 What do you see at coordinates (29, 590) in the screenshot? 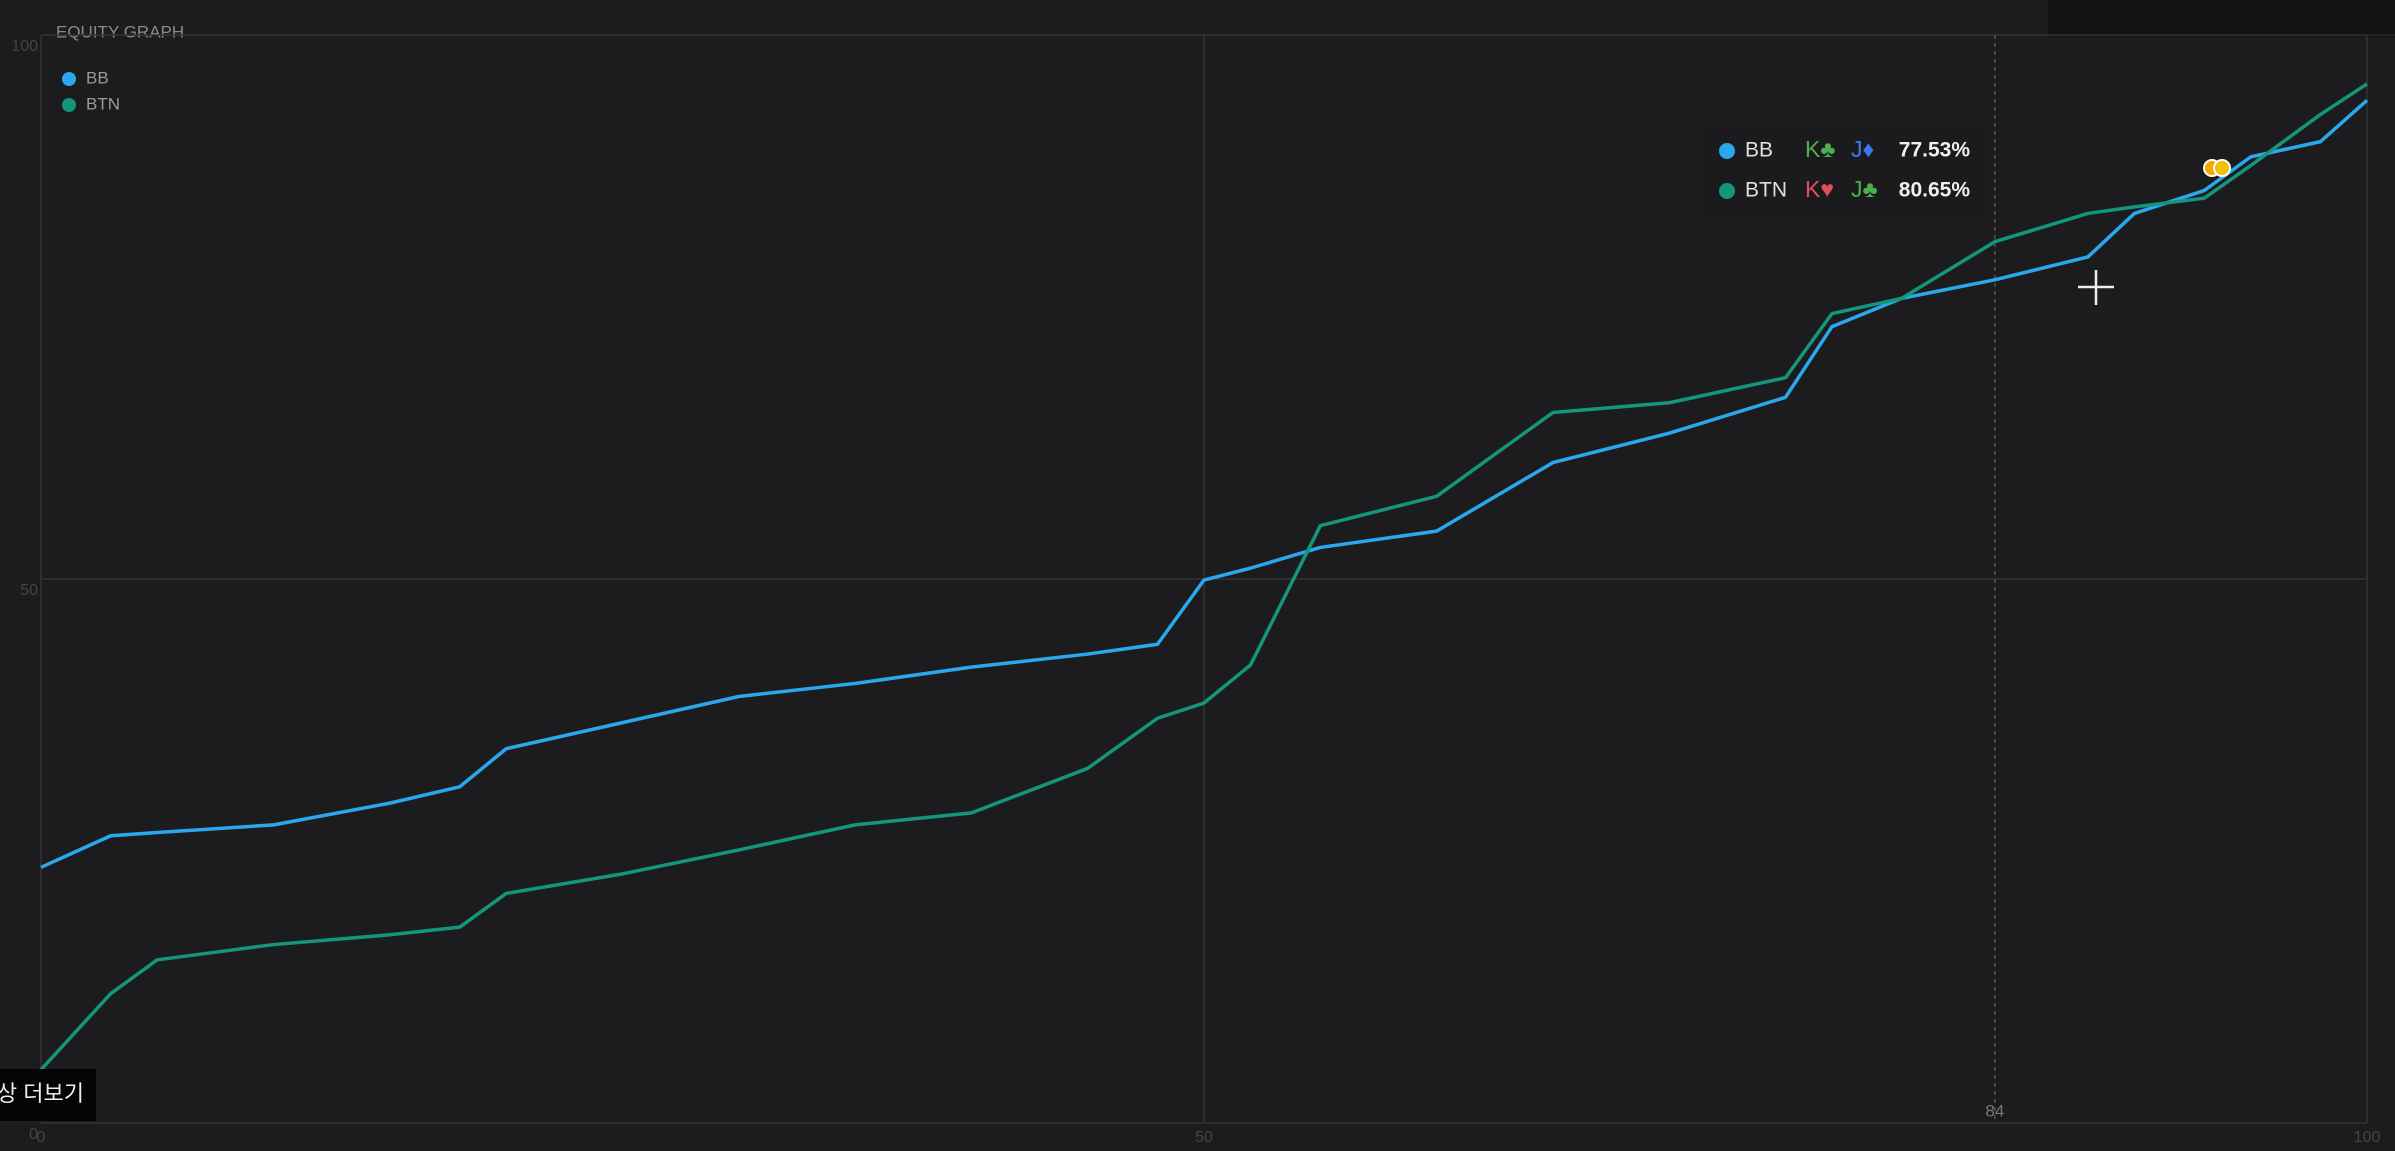
I see `y-tick-label: 50` at bounding box center [29, 590].